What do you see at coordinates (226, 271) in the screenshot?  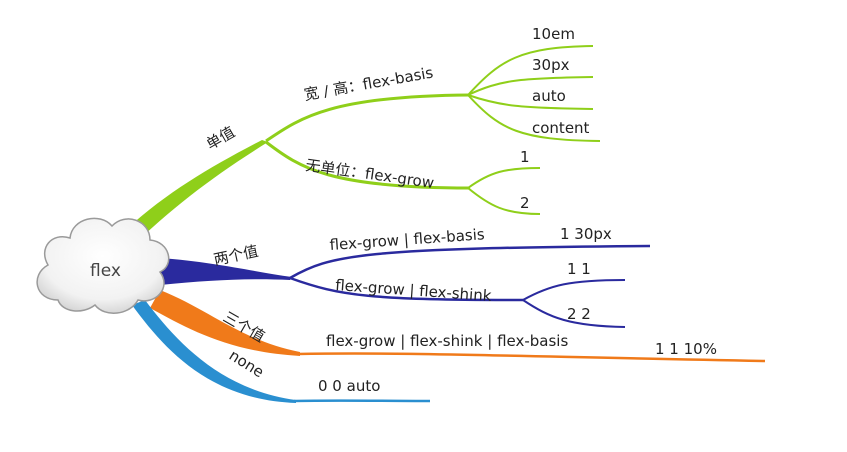 I see `double-main-branch` at bounding box center [226, 271].